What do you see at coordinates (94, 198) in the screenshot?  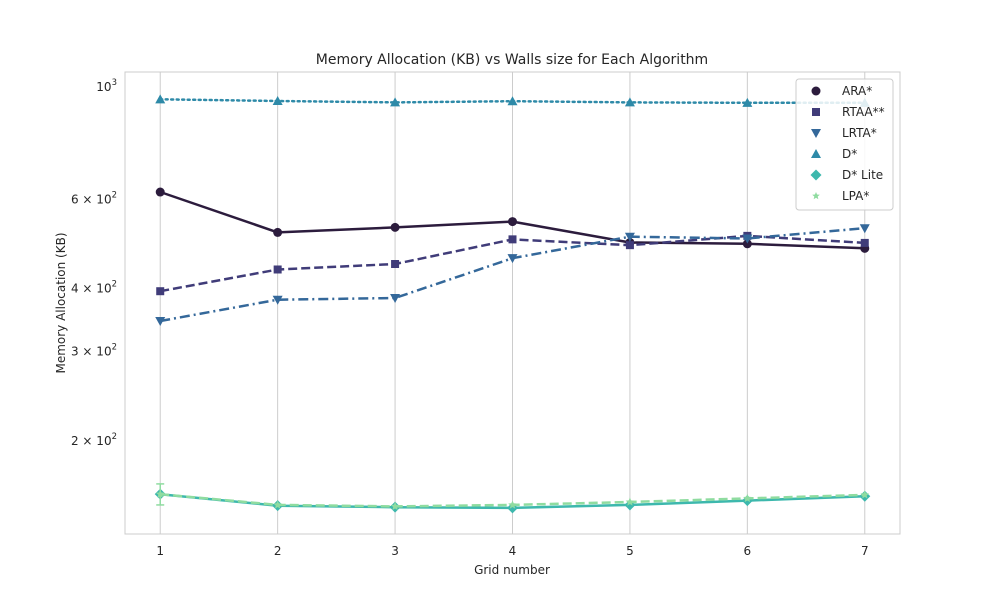 I see `y-tick-label: 6 × 10²` at bounding box center [94, 198].